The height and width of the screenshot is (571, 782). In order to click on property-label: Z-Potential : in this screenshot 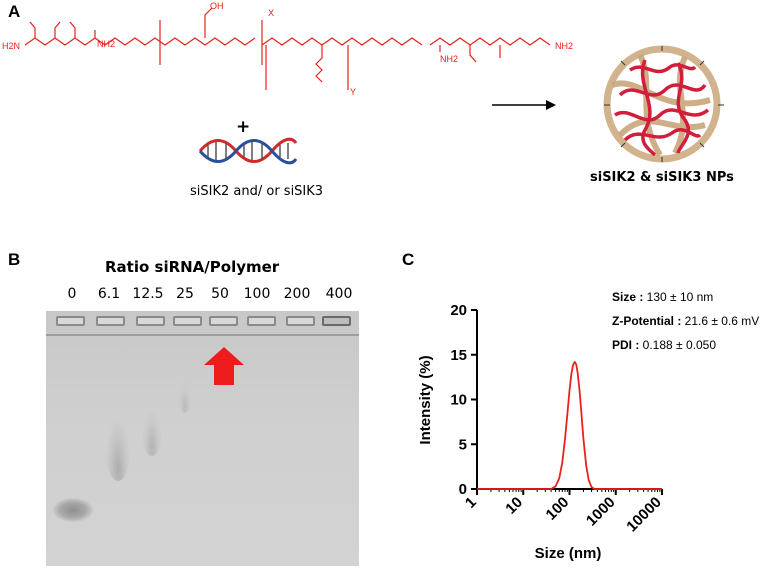, I will do `click(647, 321)`.